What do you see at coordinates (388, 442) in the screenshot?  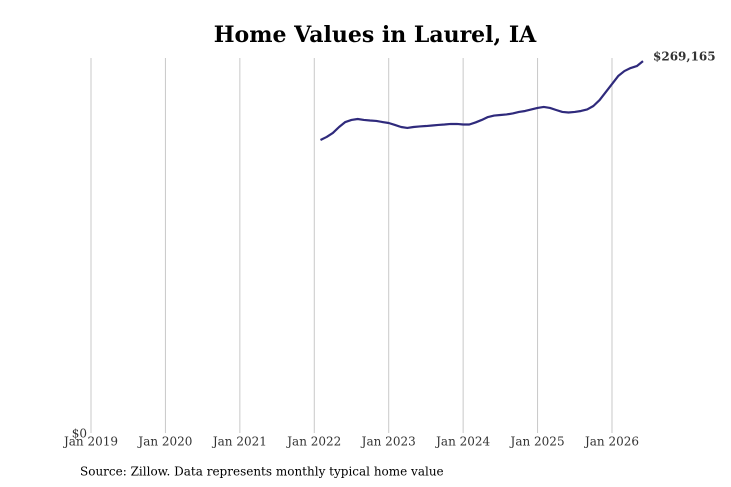 I see `x-tick-label: Jan 2023` at bounding box center [388, 442].